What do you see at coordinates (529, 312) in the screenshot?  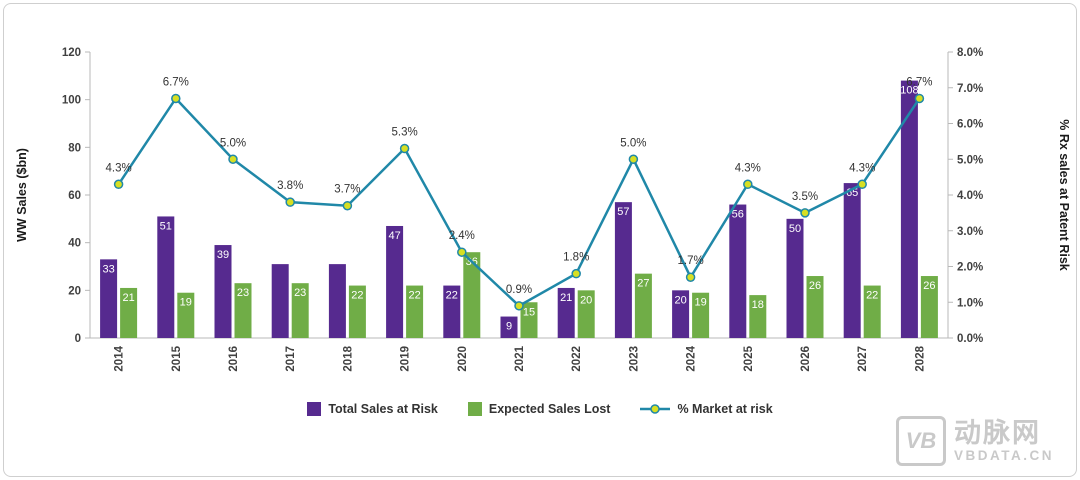 I see `bar-expected-sales-label: 15` at bounding box center [529, 312].